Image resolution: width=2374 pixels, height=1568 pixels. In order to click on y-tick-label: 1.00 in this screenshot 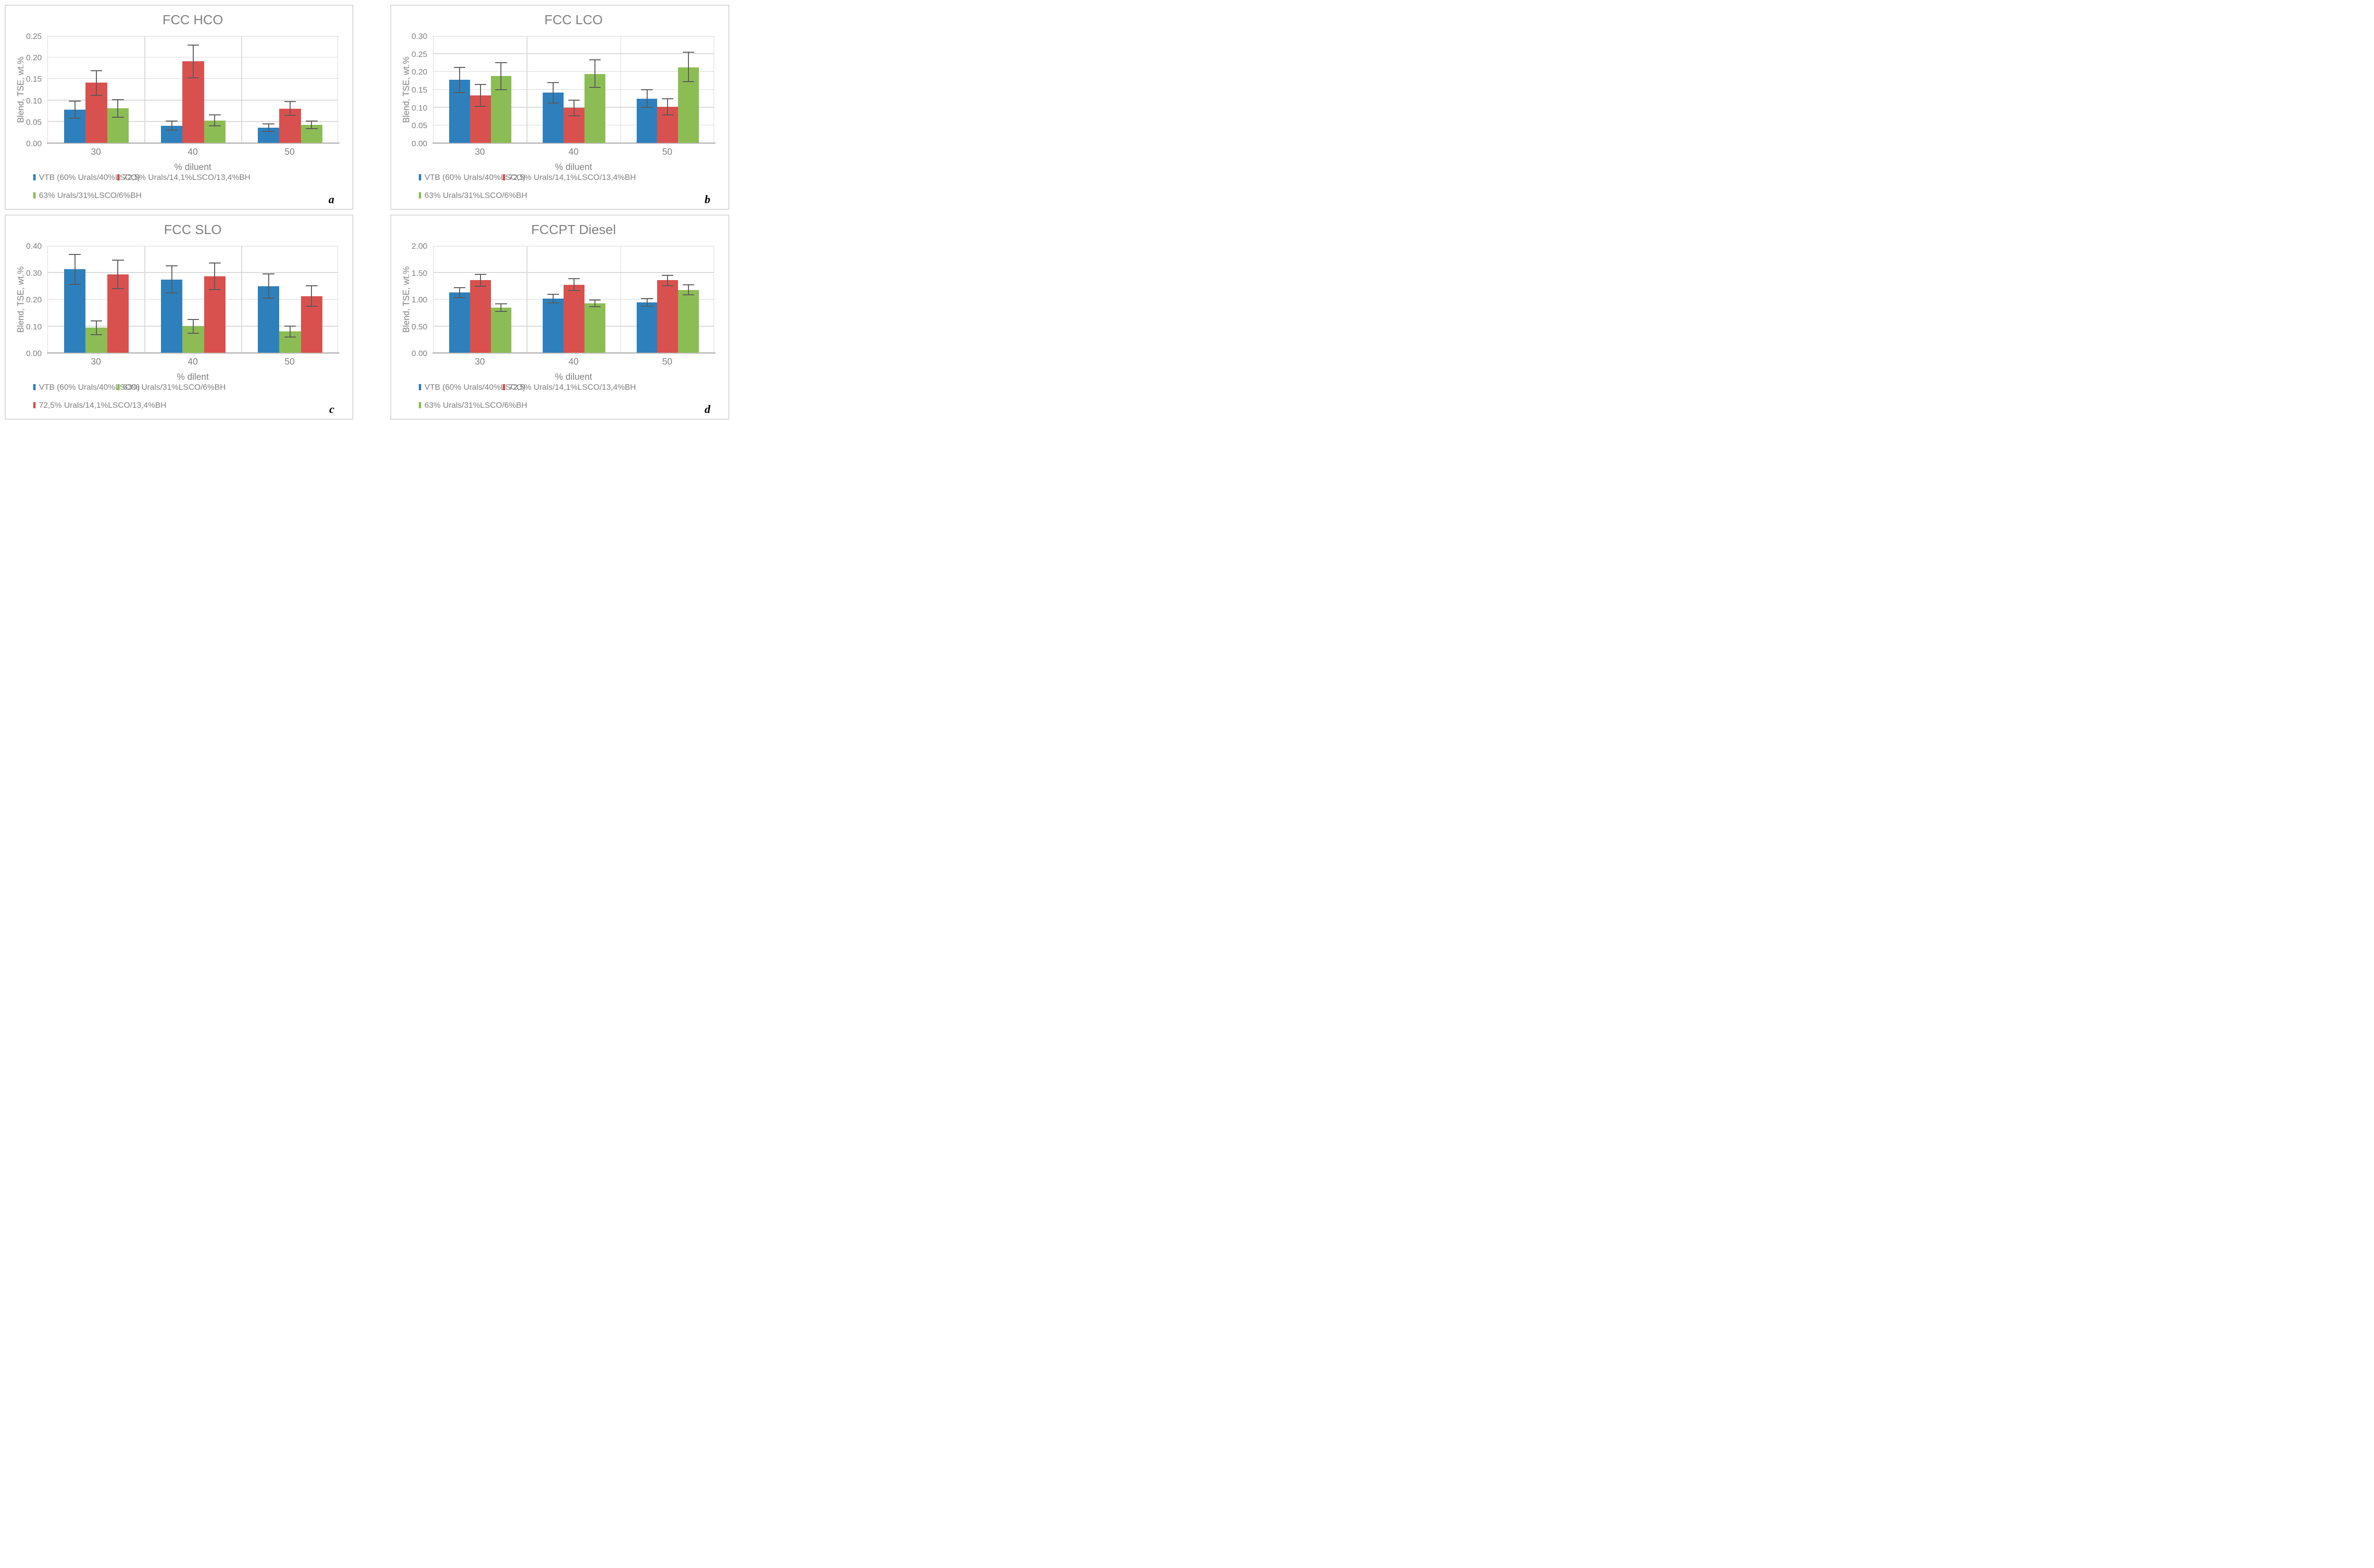, I will do `click(419, 300)`.